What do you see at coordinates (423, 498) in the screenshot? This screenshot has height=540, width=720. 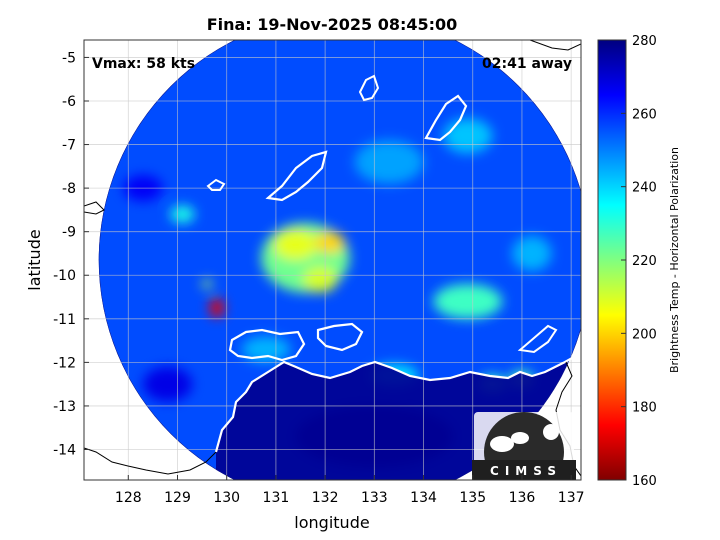 I see `x-tick-label: 134` at bounding box center [423, 498].